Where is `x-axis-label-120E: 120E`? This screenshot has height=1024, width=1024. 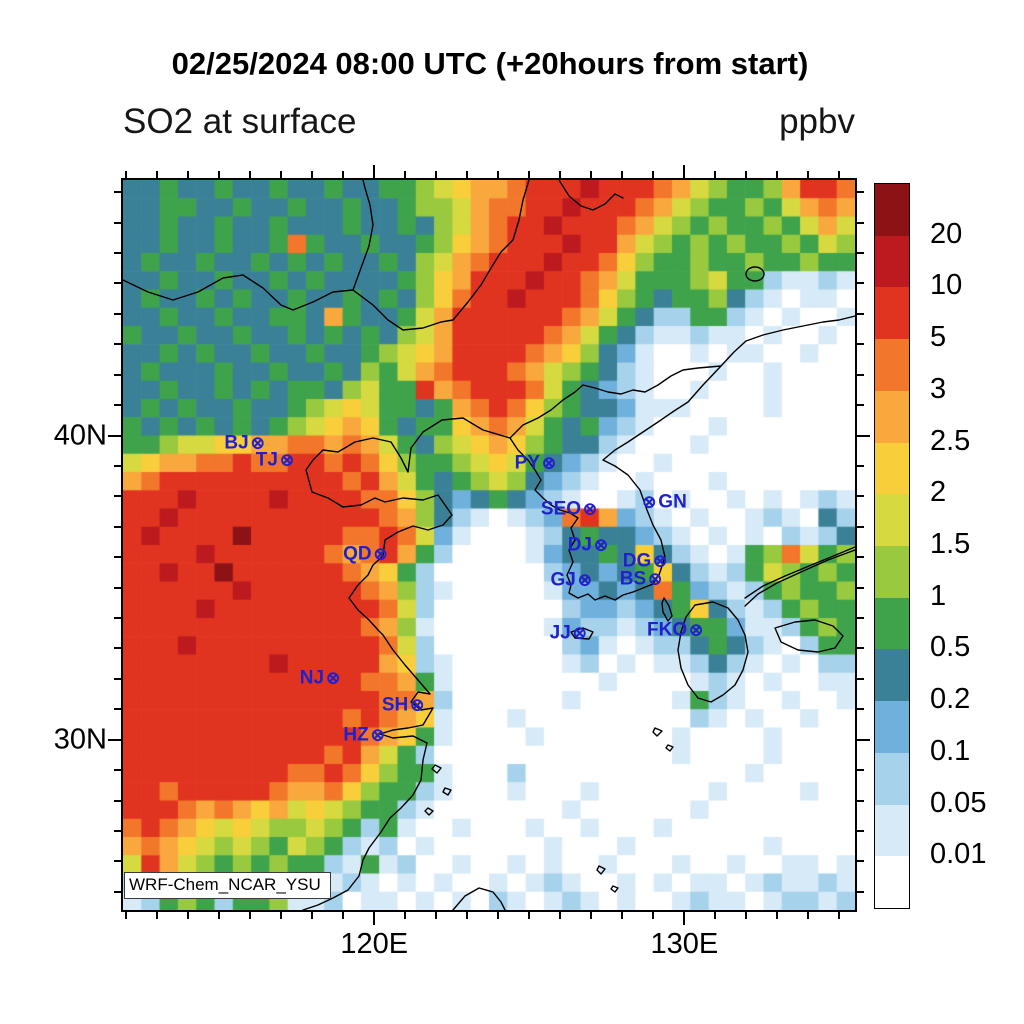 x-axis-label-120E: 120E is located at coordinates (374, 944).